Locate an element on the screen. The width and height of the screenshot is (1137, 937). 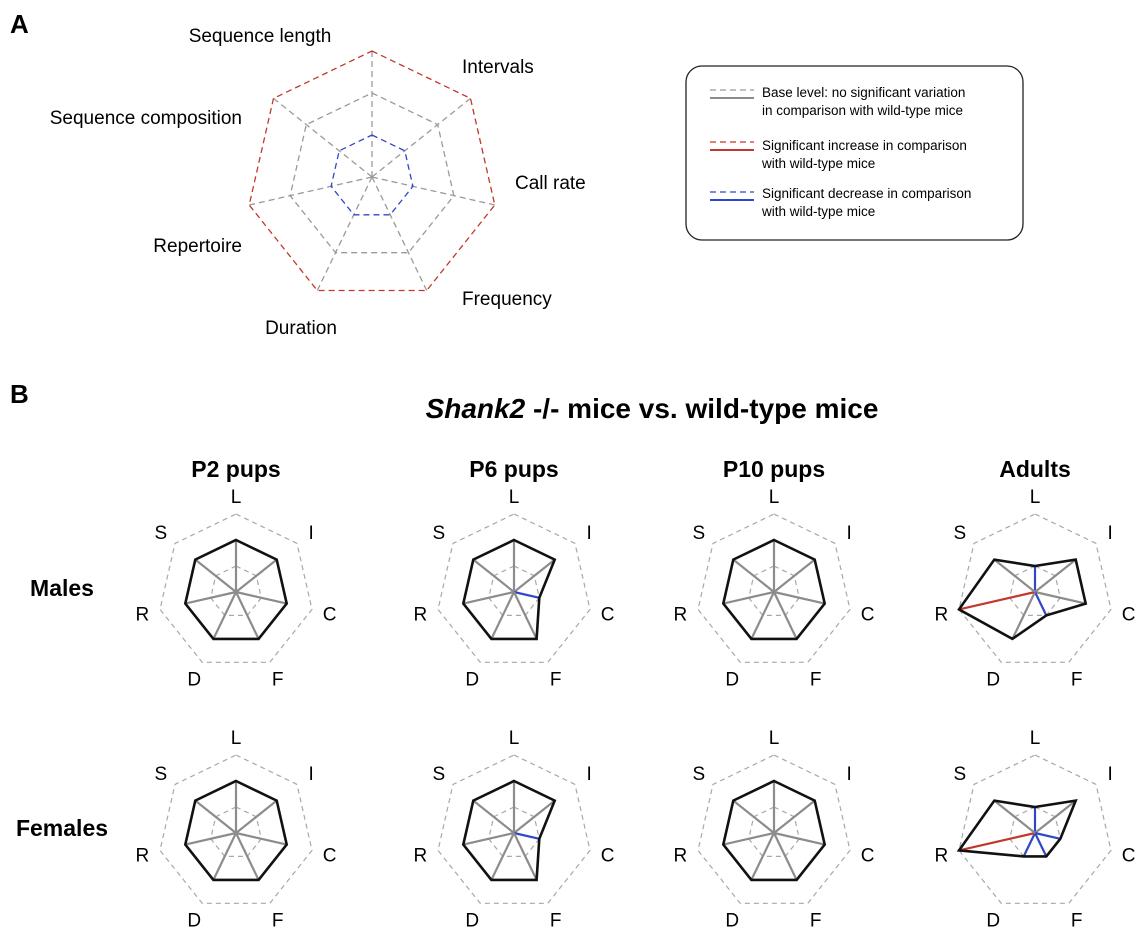
radar-females-p2-pups: L I C F D R S is located at coordinates (236, 830).